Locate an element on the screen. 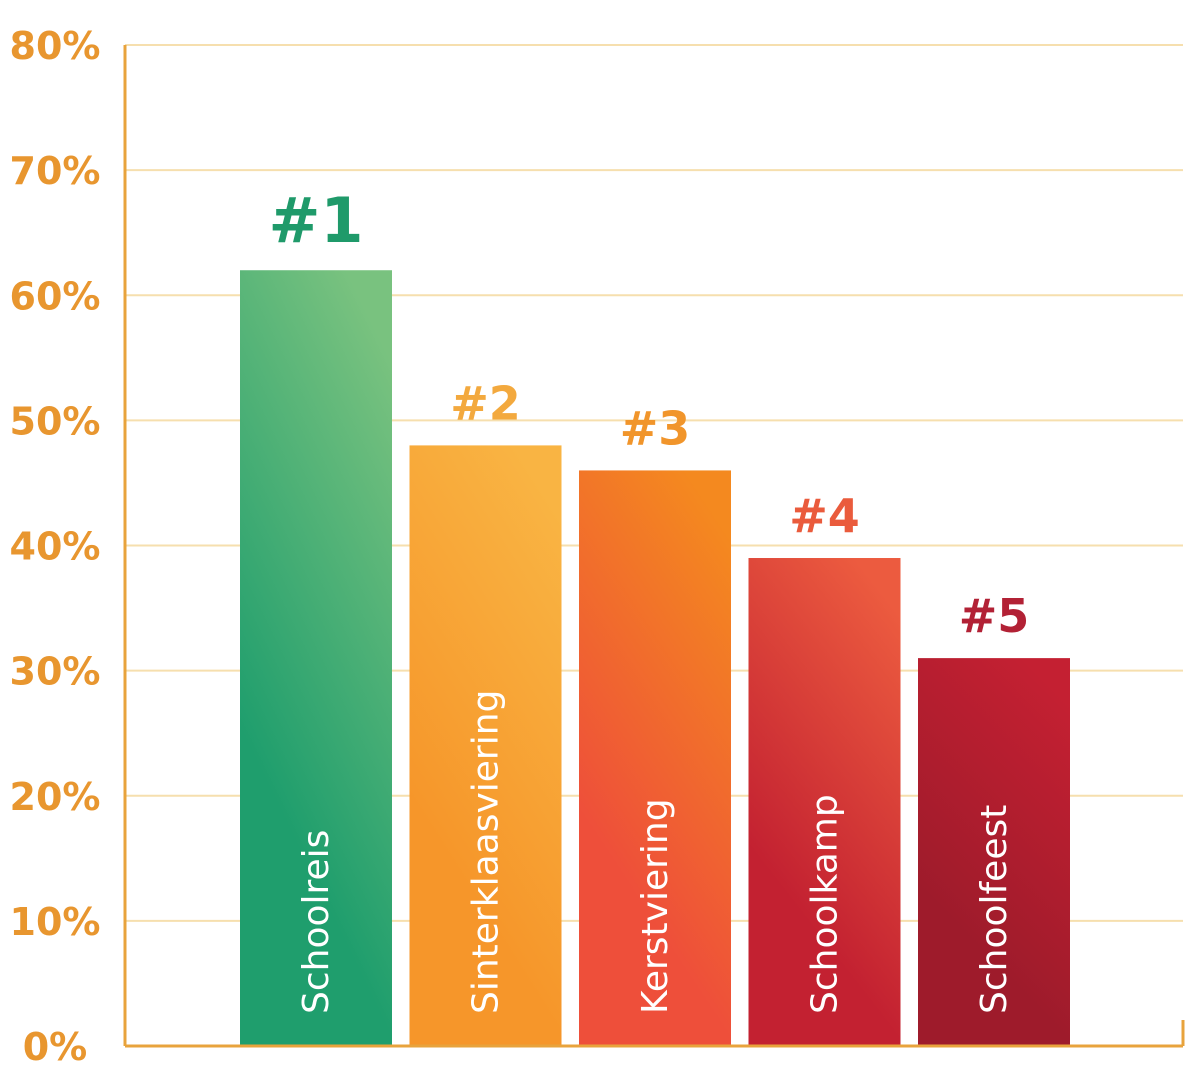 This screenshot has width=1200, height=1088. y-tick-label: 40% is located at coordinates (55, 547).